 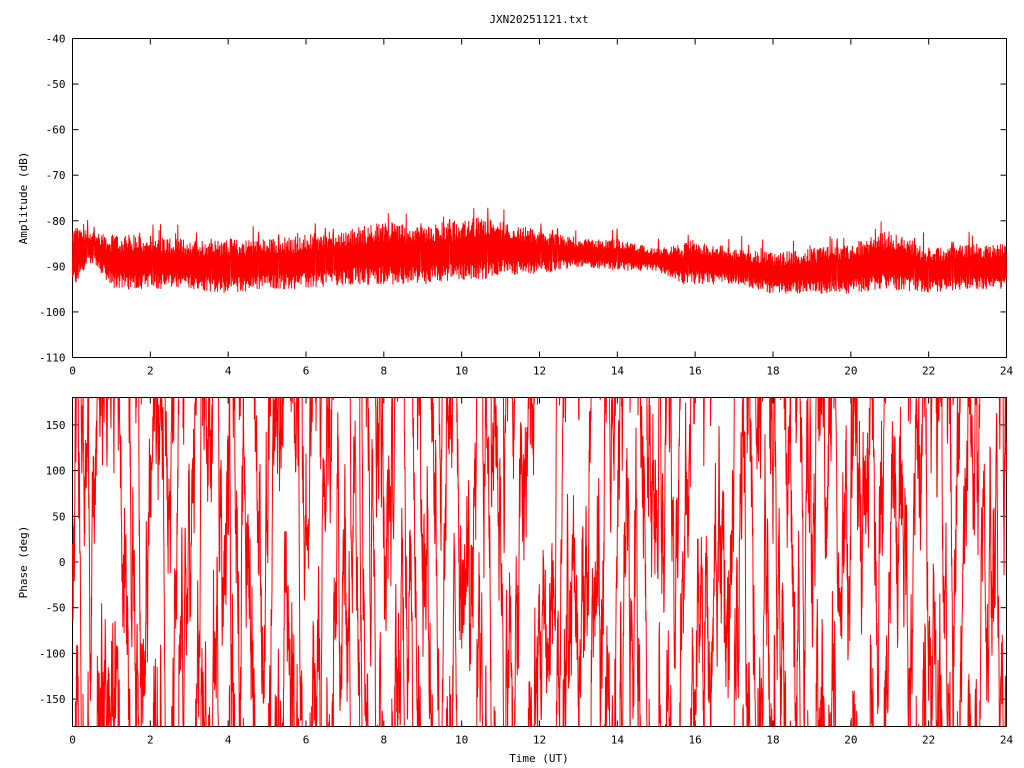 I want to click on phase-x-tick-label: 10, so click(x=461, y=740).